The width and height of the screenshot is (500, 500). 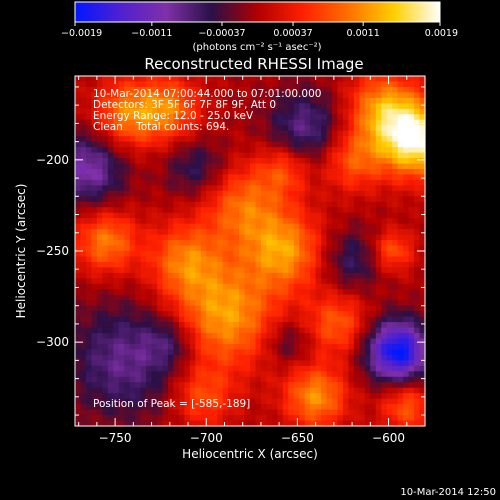 What do you see at coordinates (52, 342) in the screenshot?
I see `y-tick-label: −300` at bounding box center [52, 342].